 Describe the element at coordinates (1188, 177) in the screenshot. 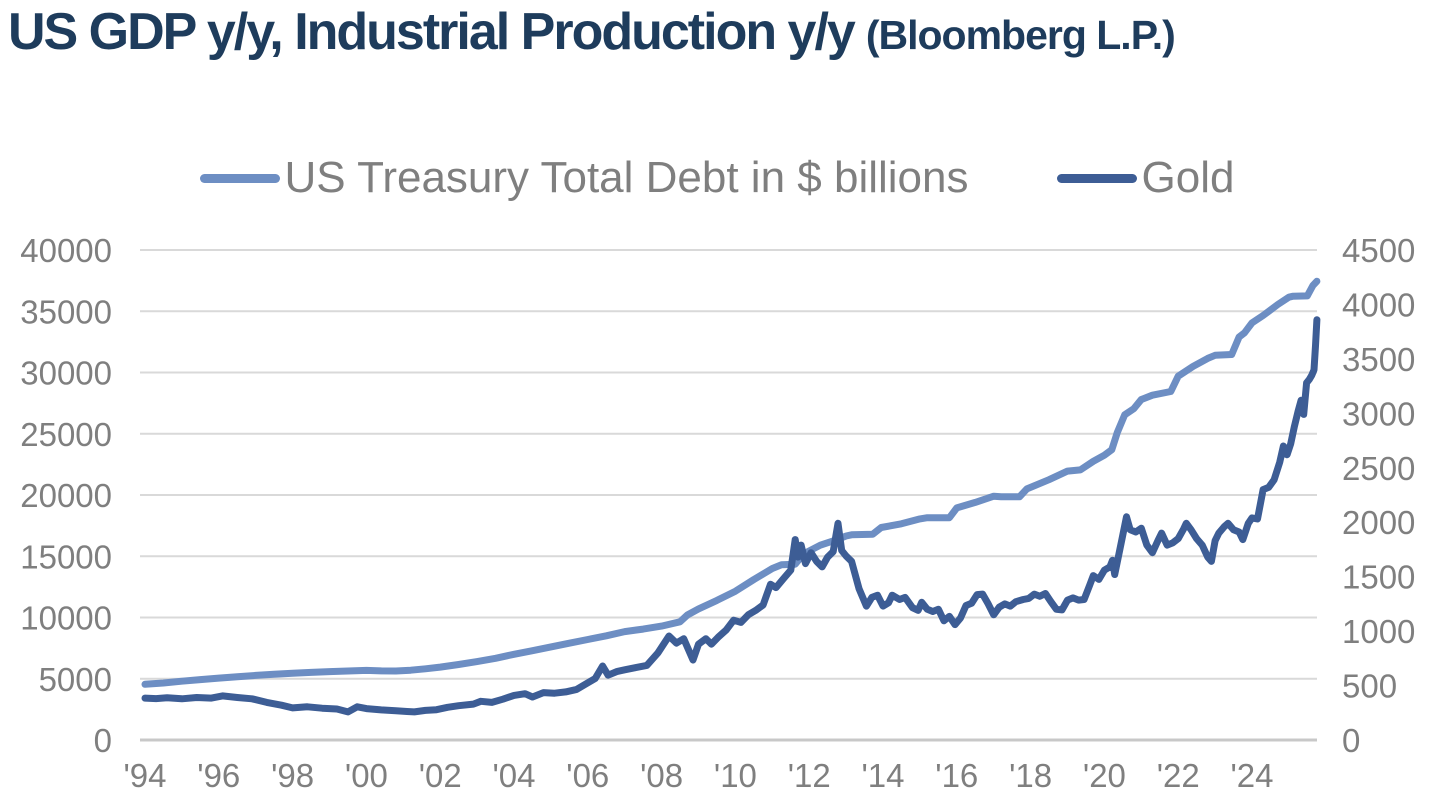

I see `legend-label-gold: Gold` at that location.